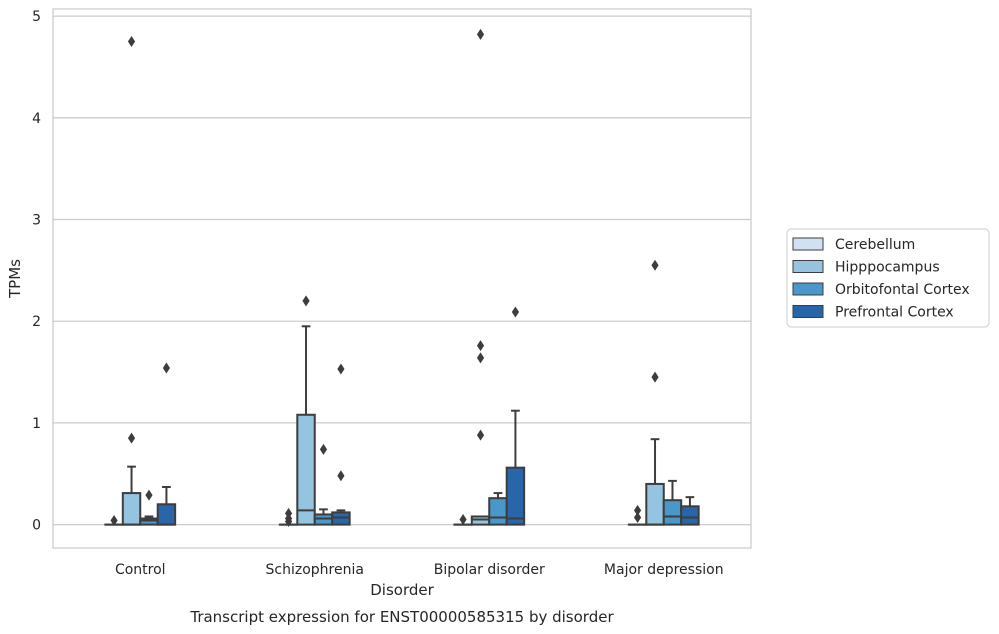  Describe the element at coordinates (875, 245) in the screenshot. I see `legend-label: Cerebellum` at that location.